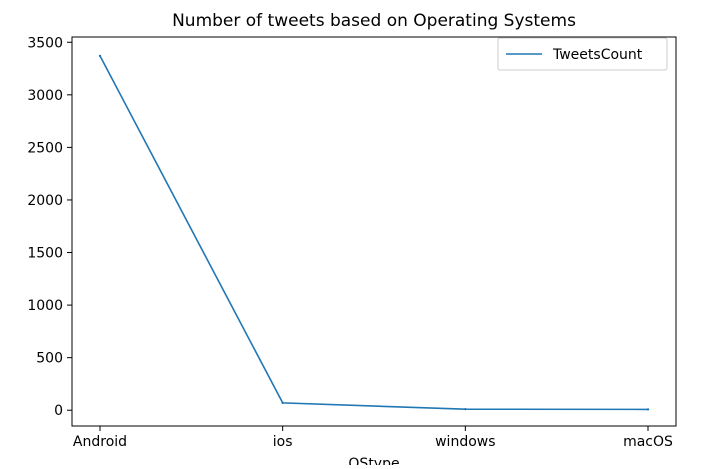 Image resolution: width=711 pixels, height=469 pixels. I want to click on y-tick-label: 500, so click(49, 359).